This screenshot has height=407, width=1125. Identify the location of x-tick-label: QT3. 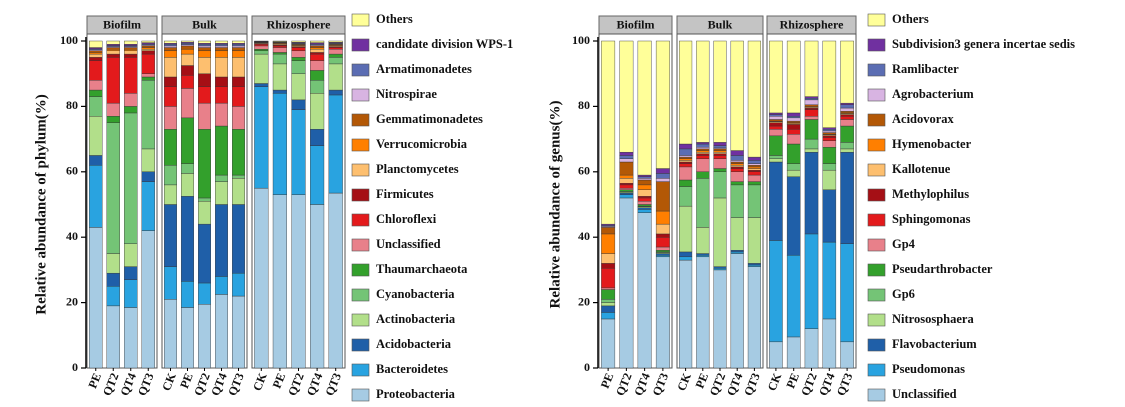
(660, 384).